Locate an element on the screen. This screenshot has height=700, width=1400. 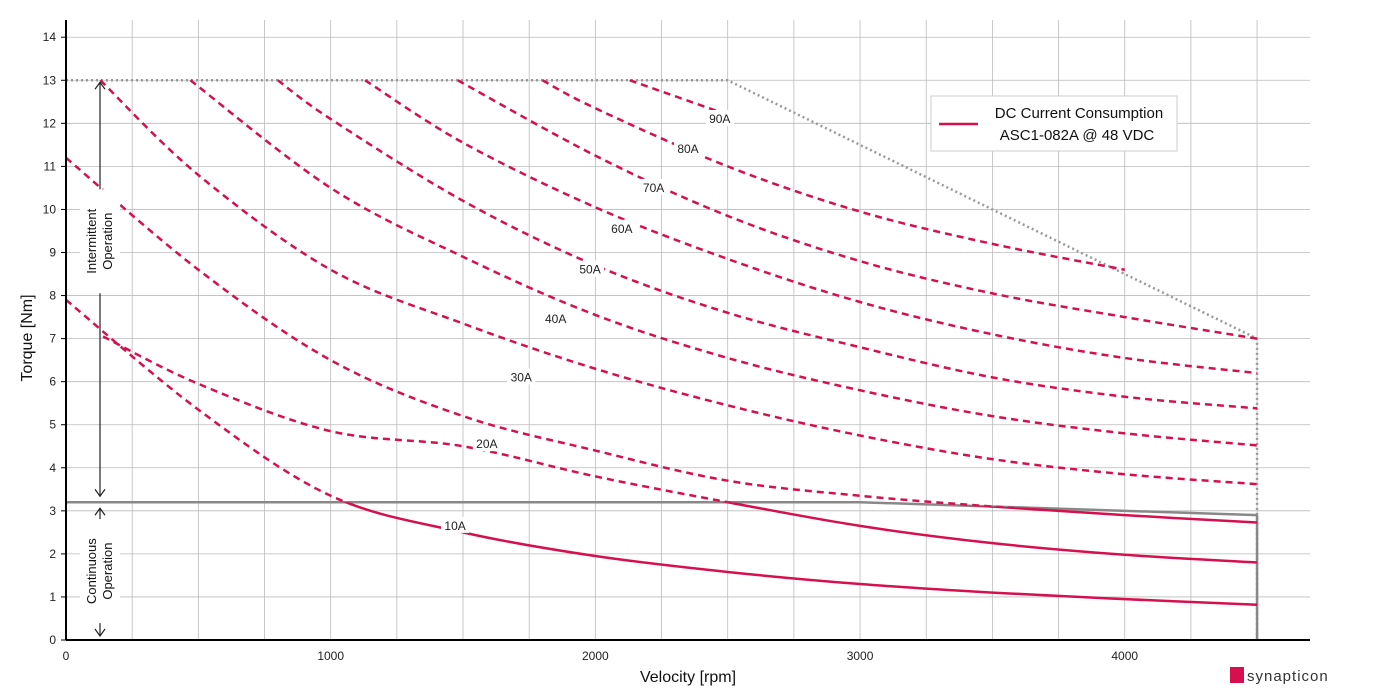
x-tick-label: 0 is located at coordinates (66, 656).